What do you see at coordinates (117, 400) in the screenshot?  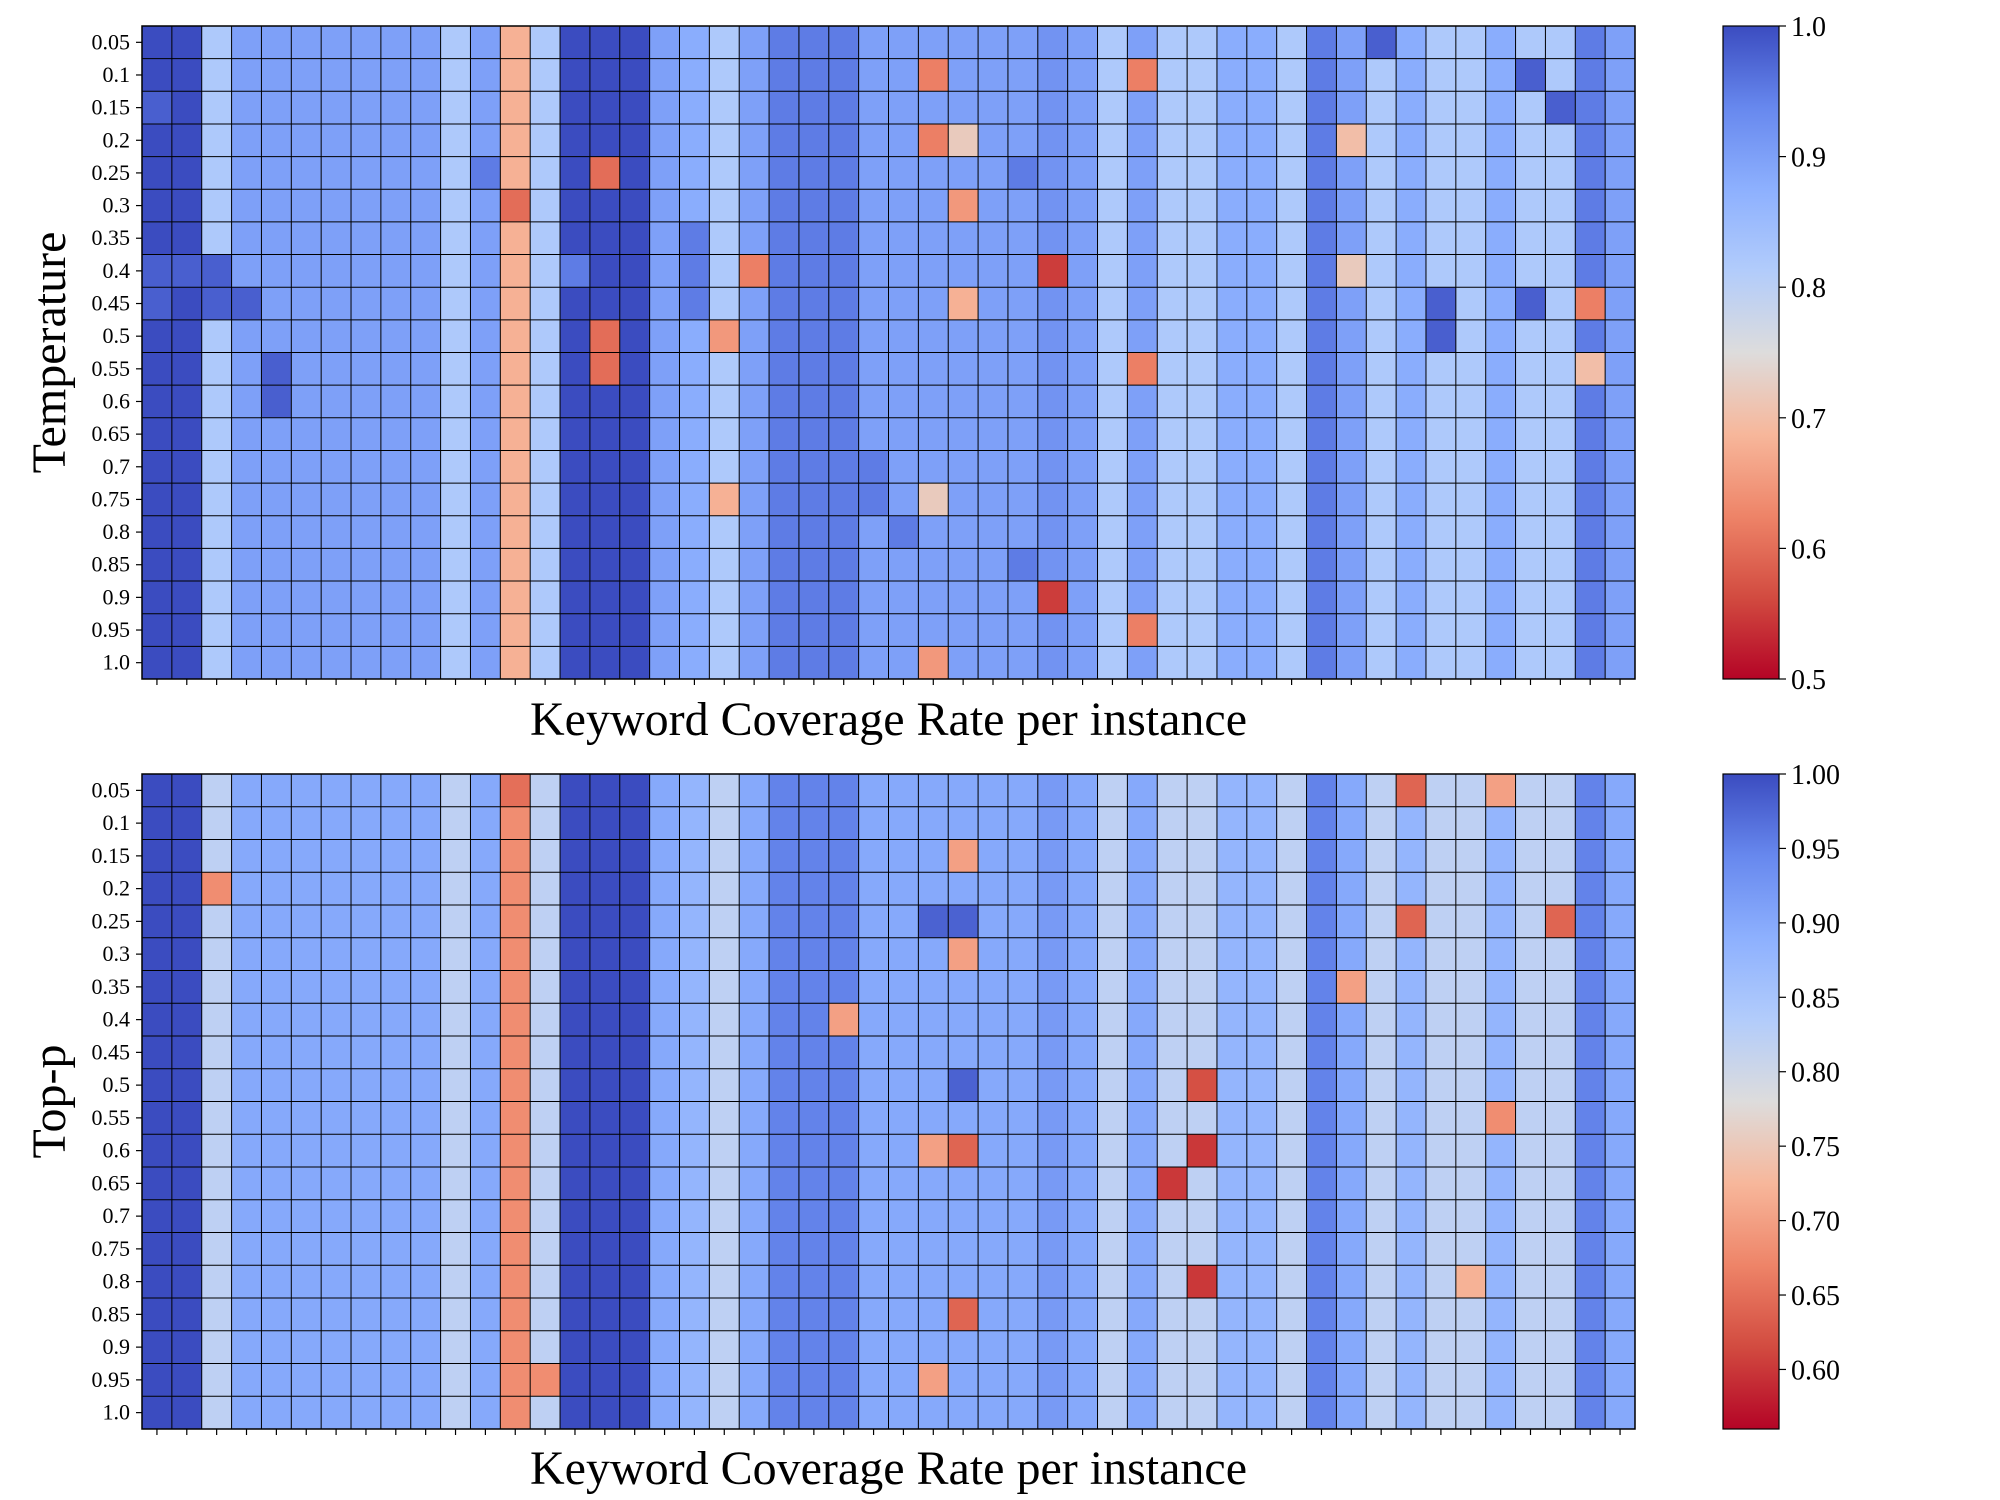 I see `y-tick-label: 0.6` at bounding box center [117, 400].